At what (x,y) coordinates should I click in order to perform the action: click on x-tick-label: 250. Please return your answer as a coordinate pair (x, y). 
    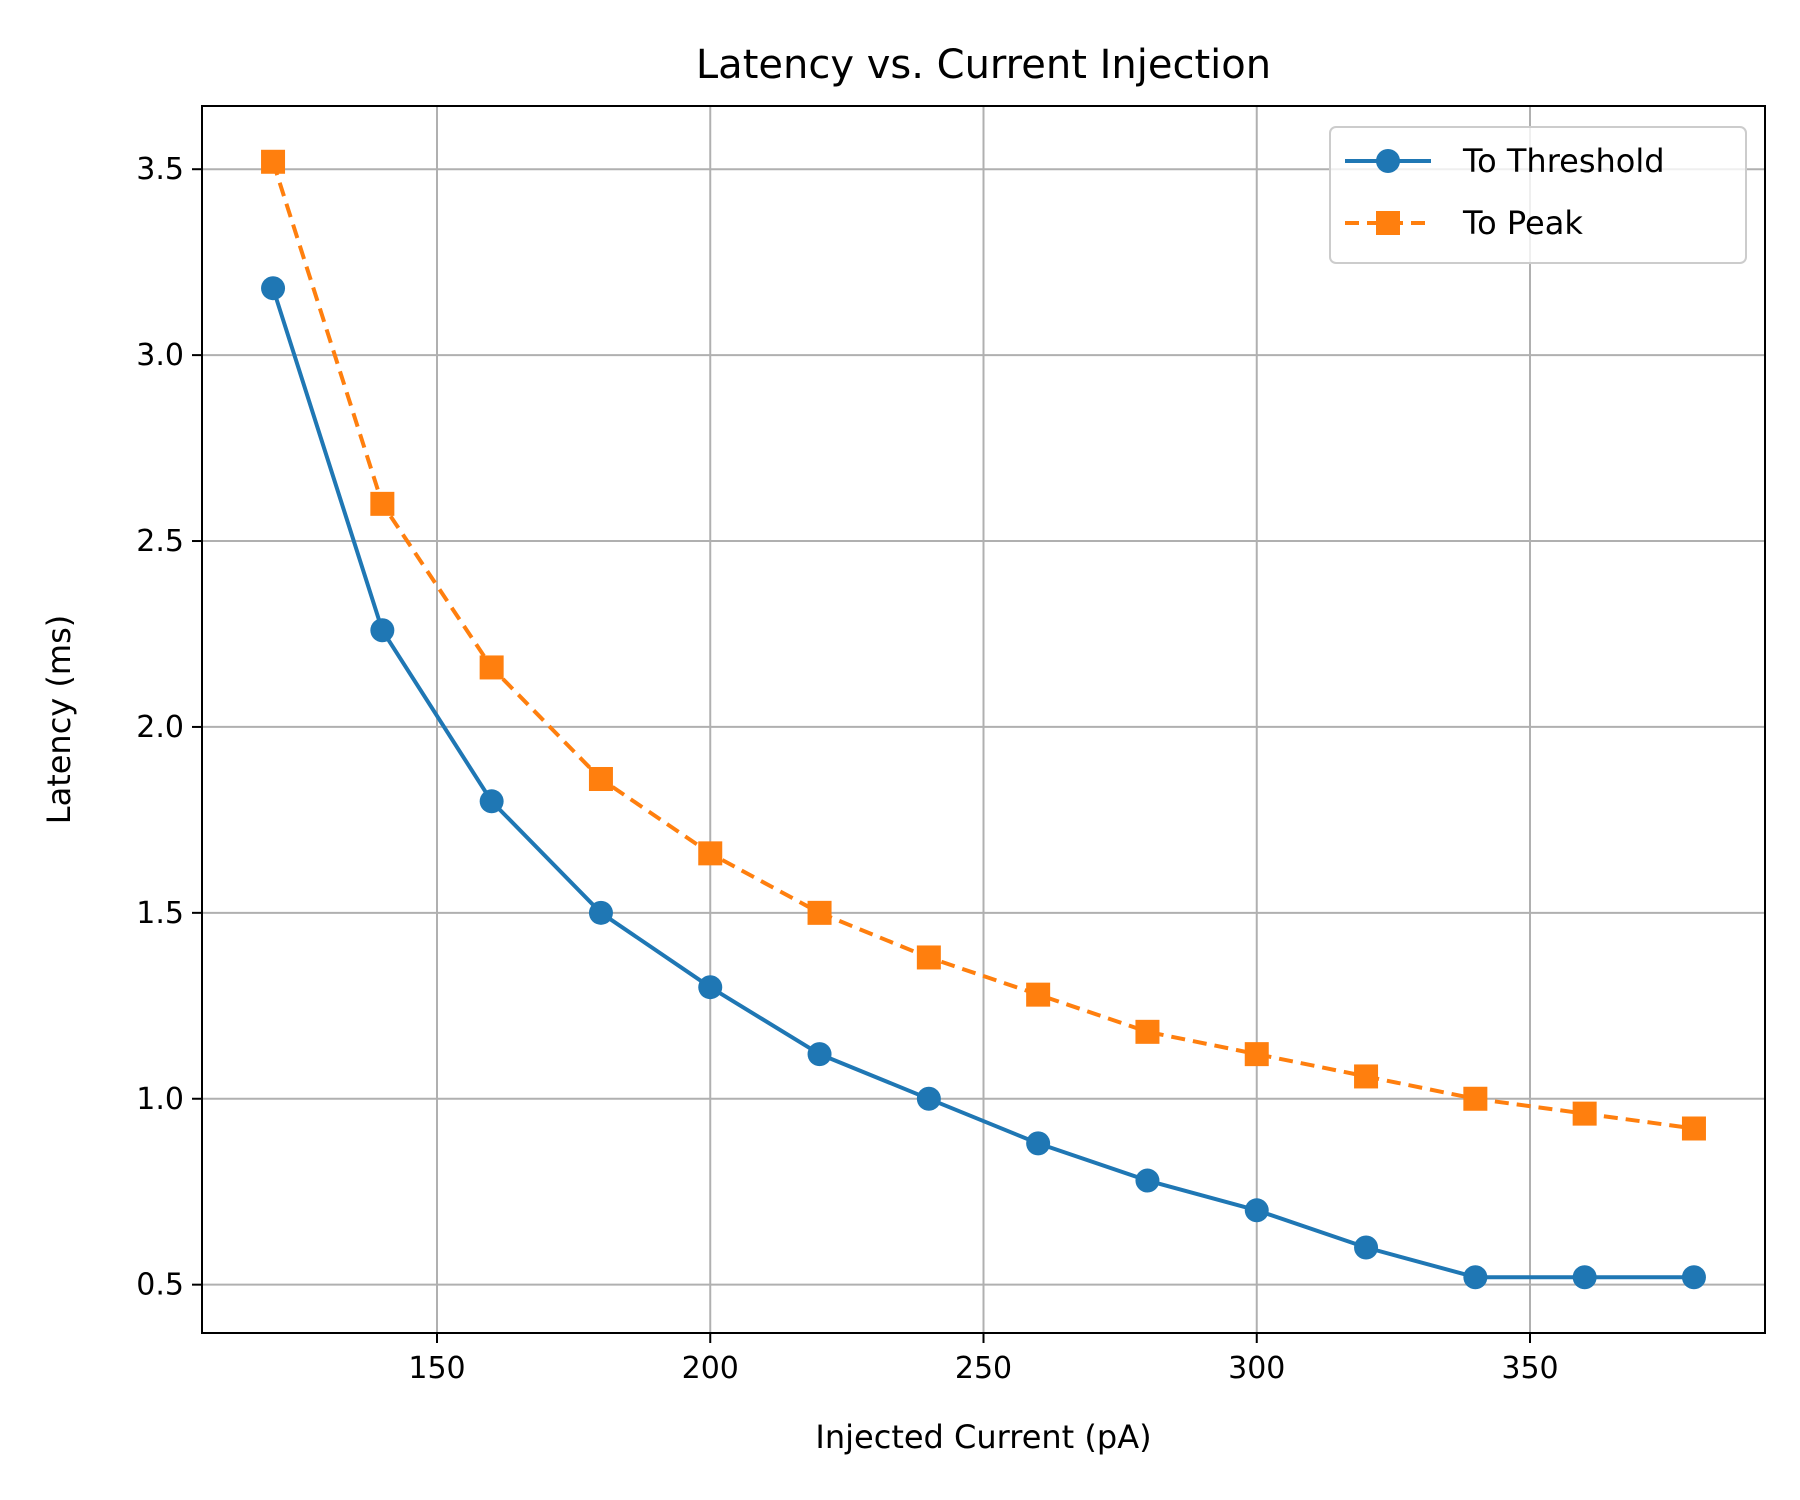
    Looking at the image, I should click on (983, 1368).